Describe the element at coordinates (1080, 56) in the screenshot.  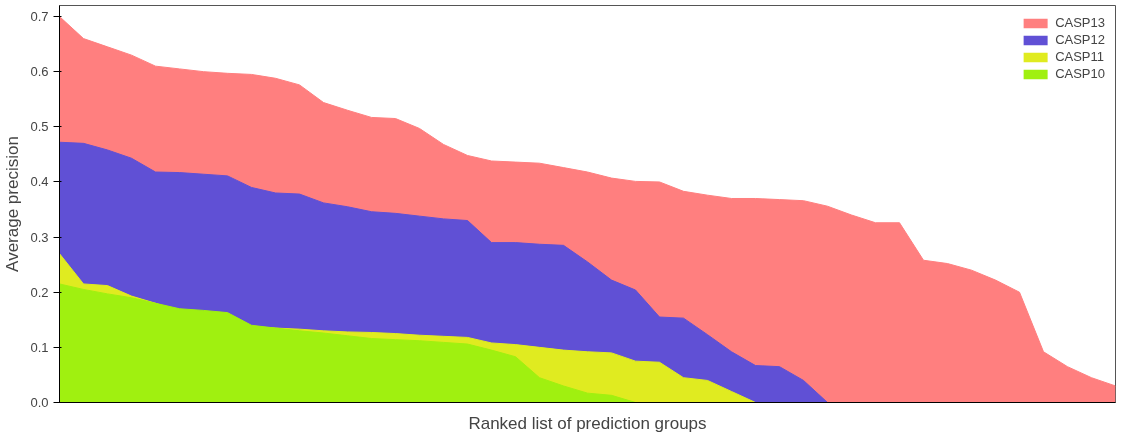
I see `legend-label: CASP11` at that location.